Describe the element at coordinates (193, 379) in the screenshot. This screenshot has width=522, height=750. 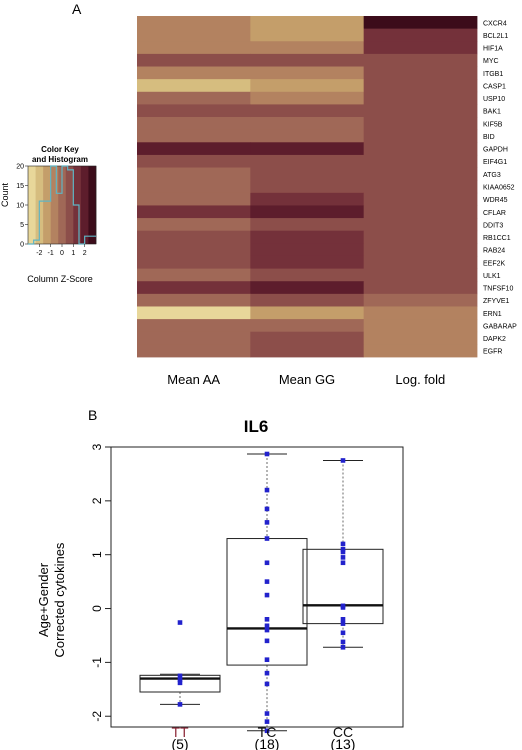
I see `heatmap-column-label: Mean AA` at that location.